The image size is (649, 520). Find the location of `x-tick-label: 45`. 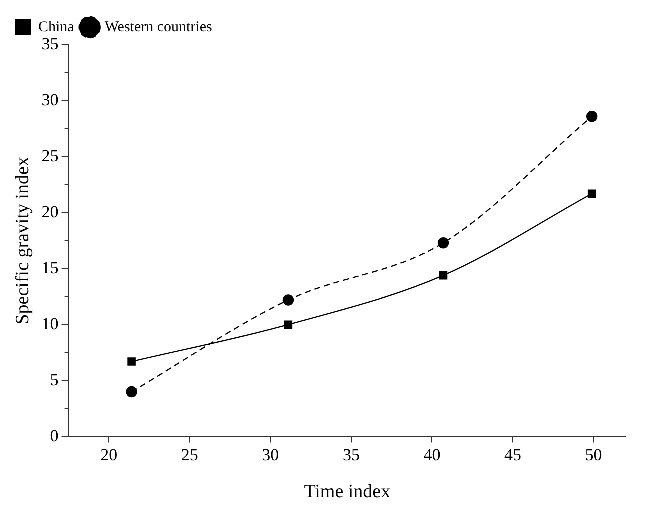

x-tick-label: 45 is located at coordinates (513, 454).